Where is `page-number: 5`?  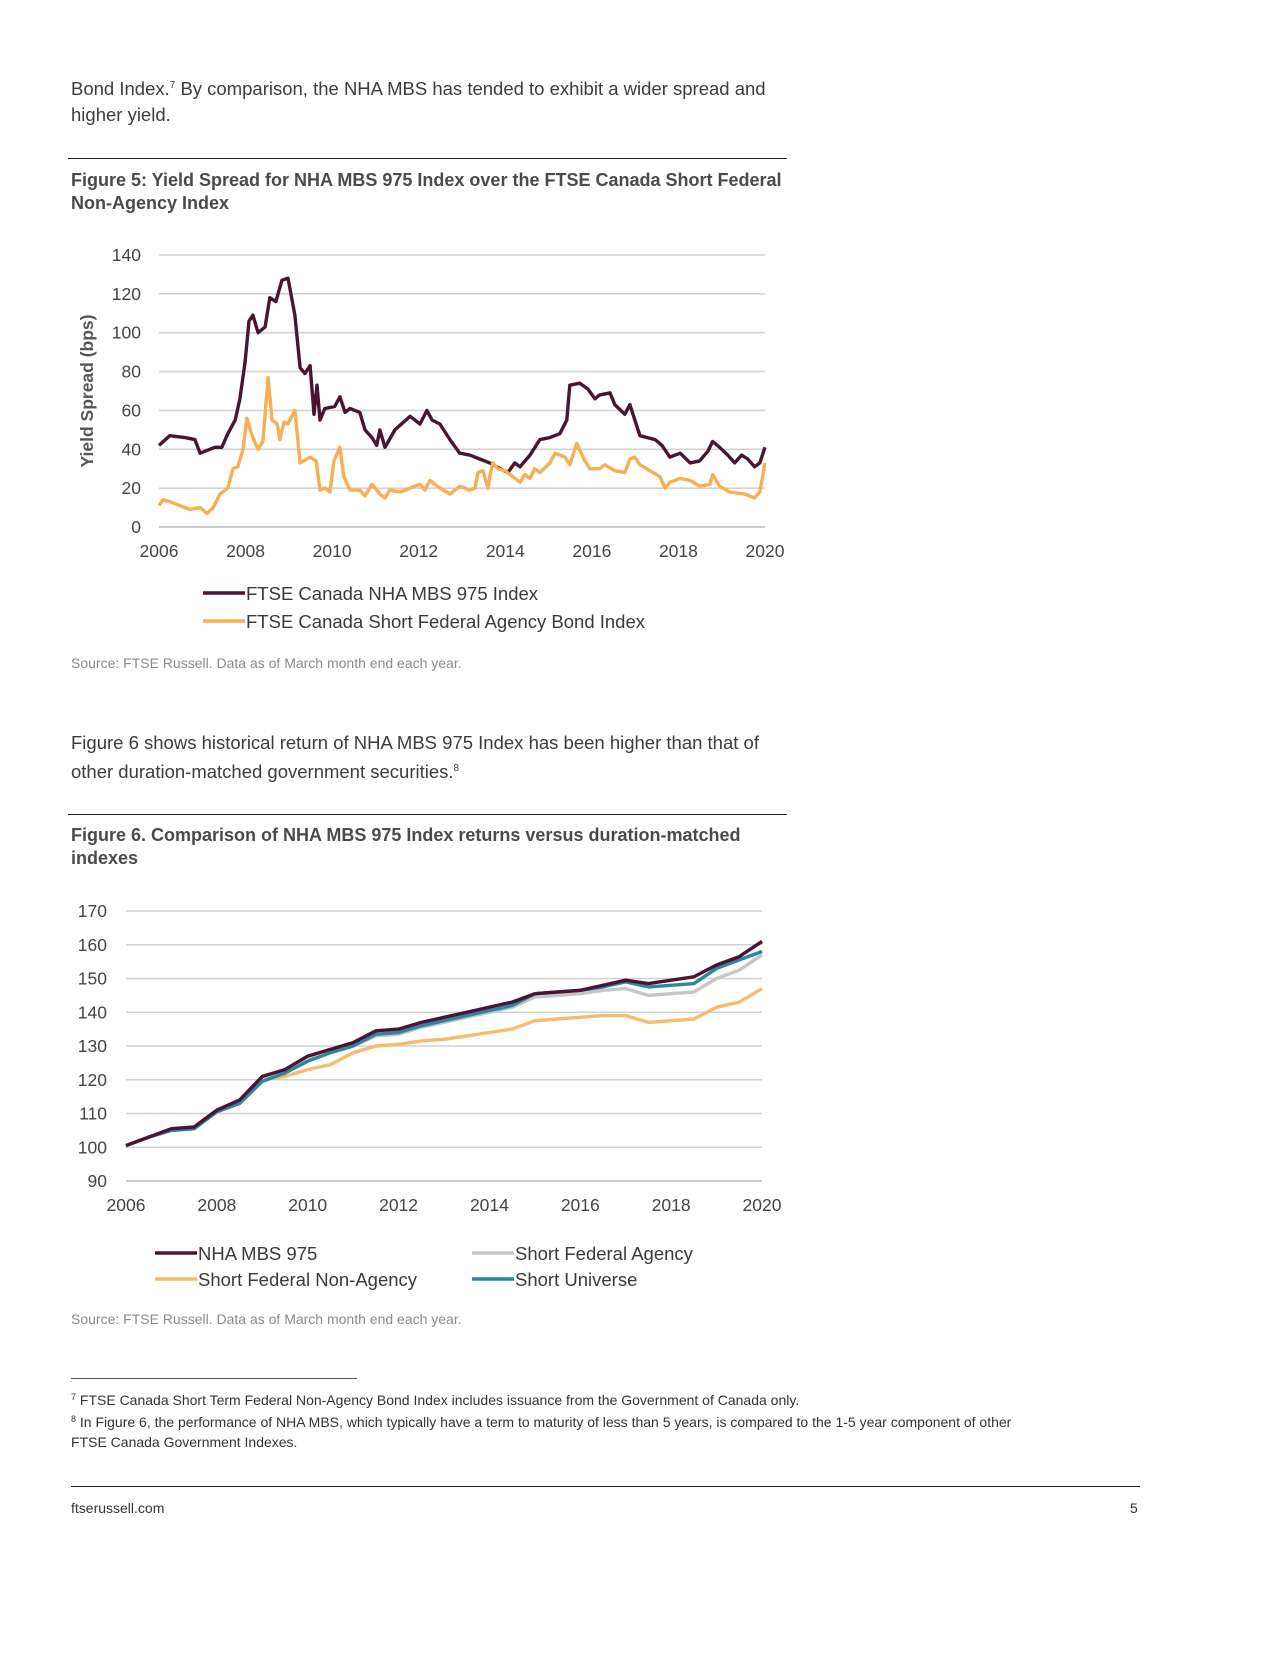 page-number: 5 is located at coordinates (1134, 1508).